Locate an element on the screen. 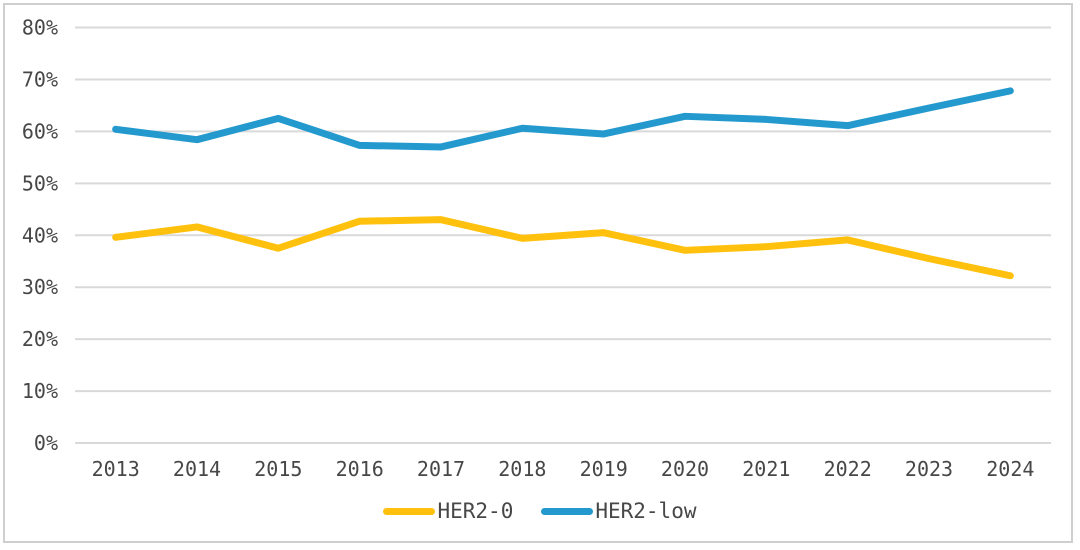 The height and width of the screenshot is (550, 1080). legend-item-her2-low: HER2-low is located at coordinates (619, 511).